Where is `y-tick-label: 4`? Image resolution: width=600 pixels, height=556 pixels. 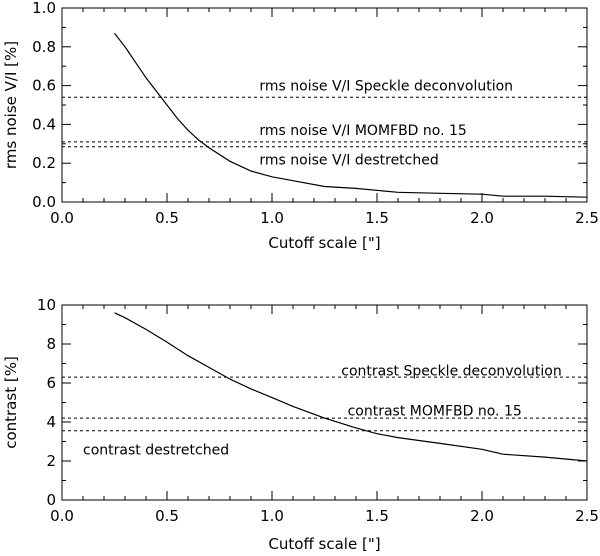 y-tick-label: 4 is located at coordinates (51, 422).